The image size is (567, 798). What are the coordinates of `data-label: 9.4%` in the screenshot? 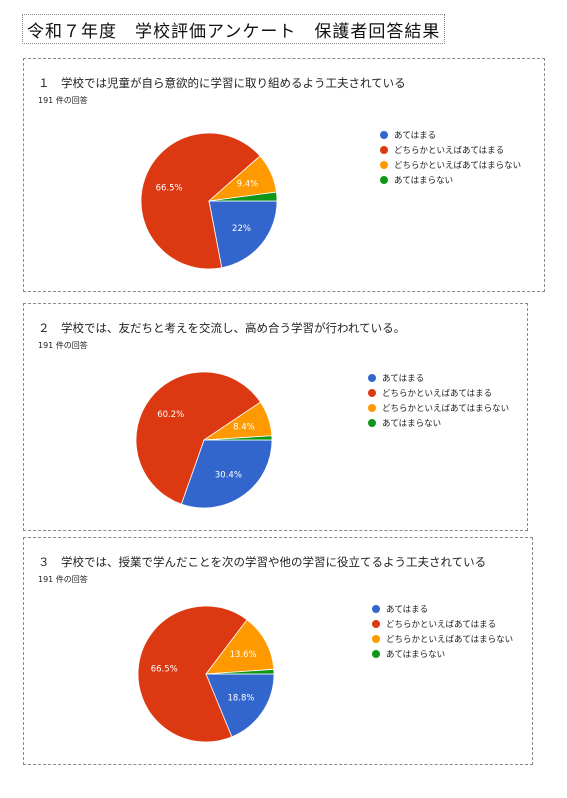 It's located at (248, 185).